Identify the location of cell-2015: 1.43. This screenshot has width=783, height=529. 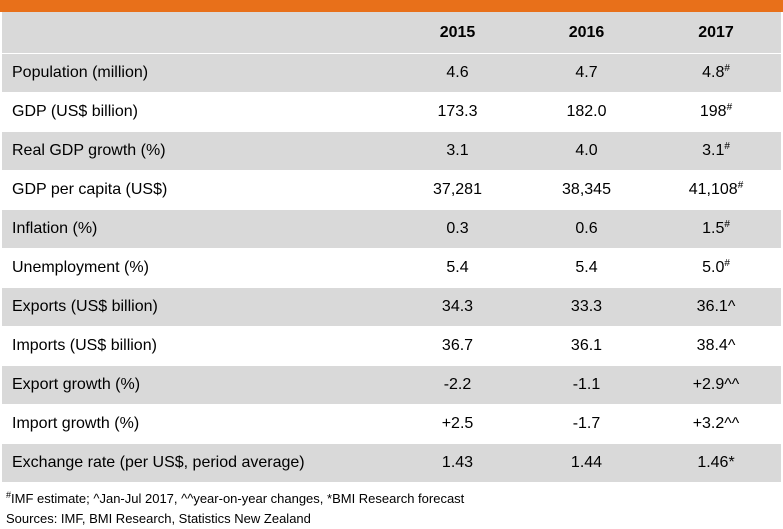
(457, 463).